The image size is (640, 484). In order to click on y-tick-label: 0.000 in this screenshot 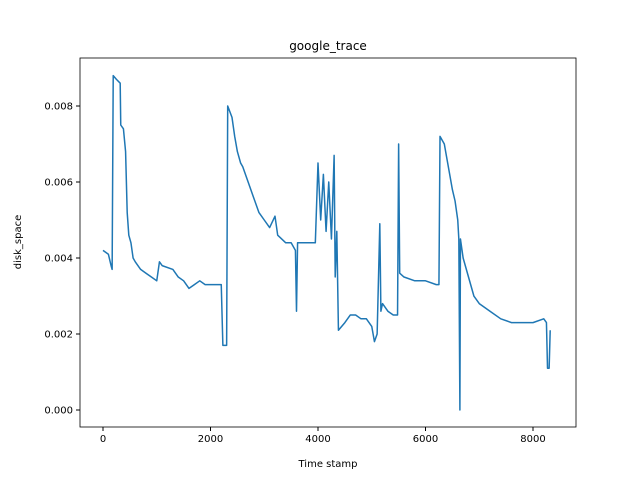, I will do `click(58, 411)`.